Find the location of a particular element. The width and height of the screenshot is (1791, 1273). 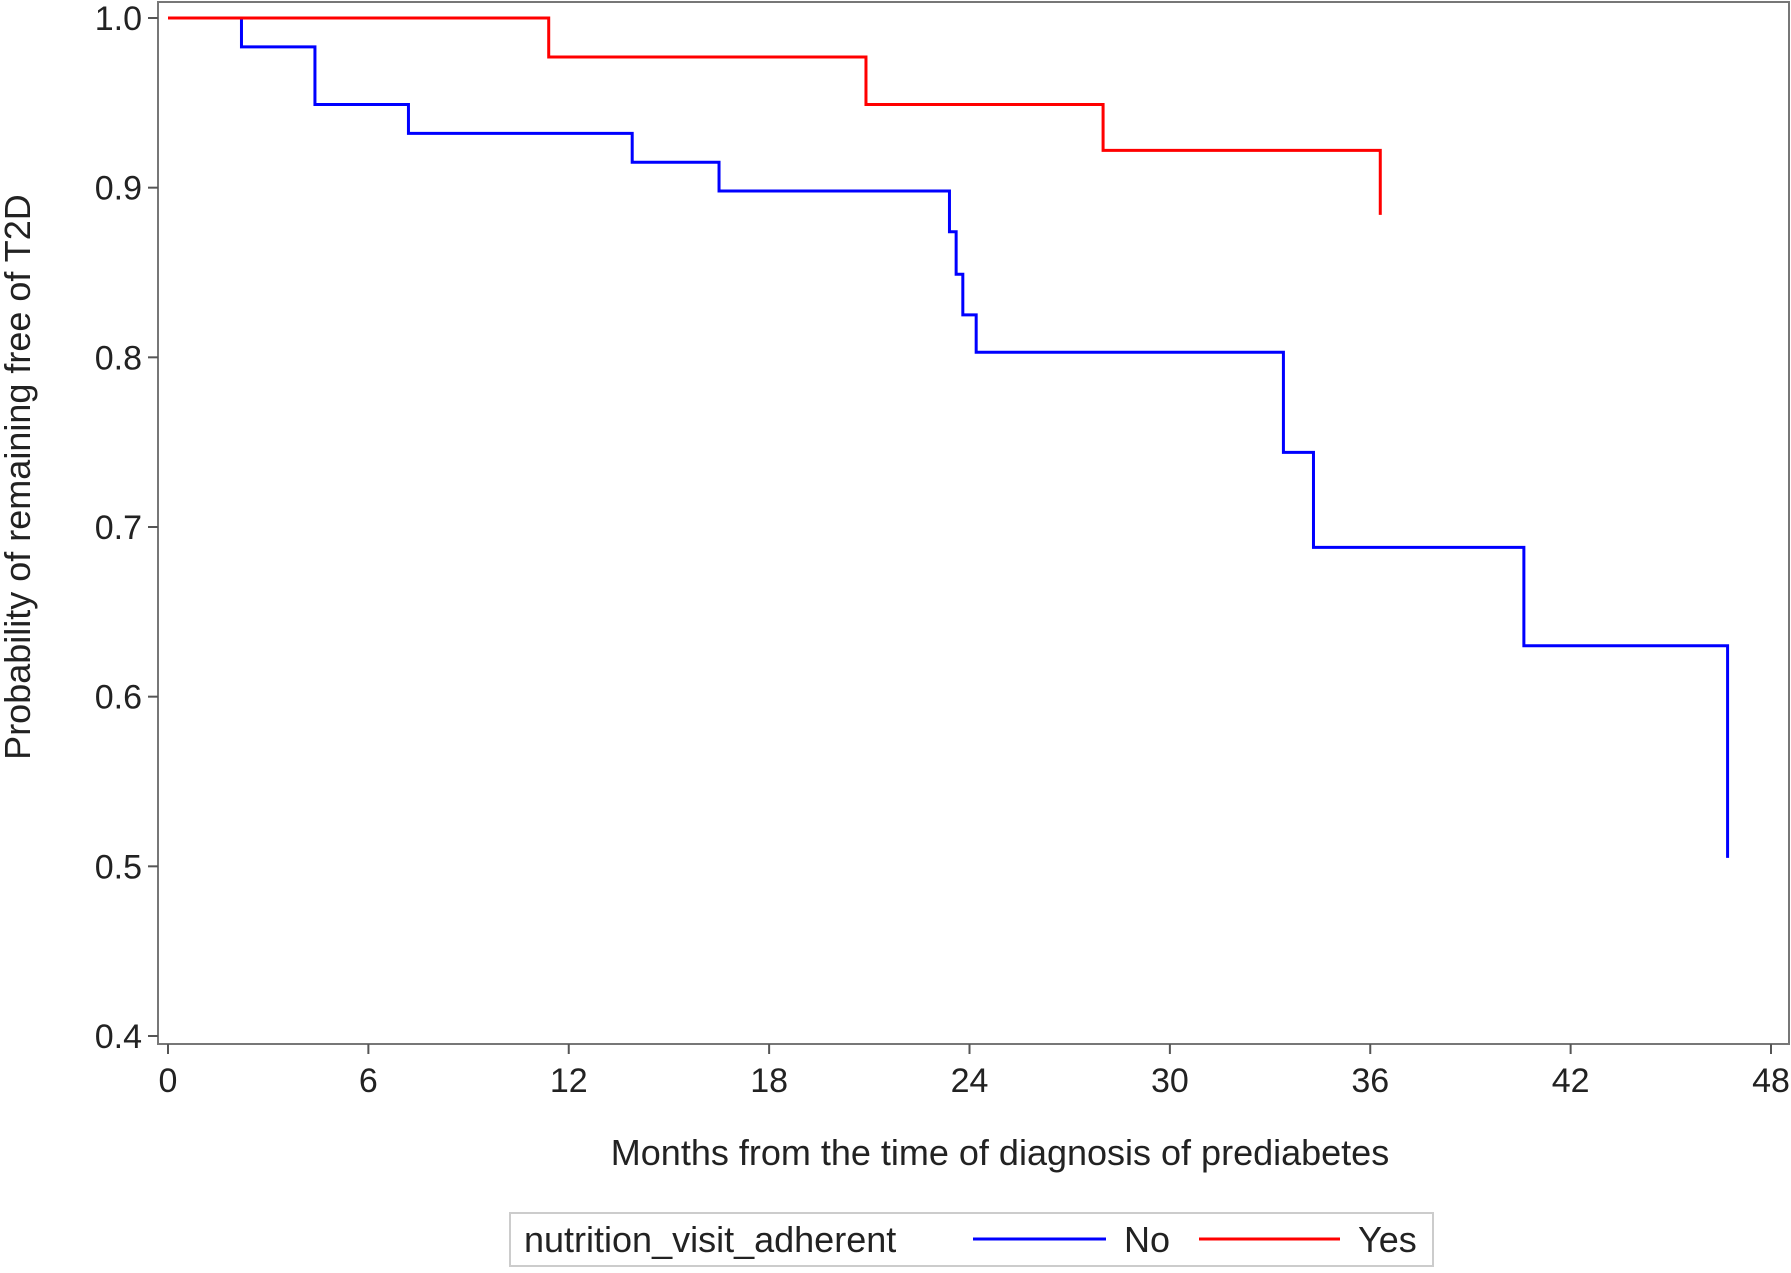

x-axis: 0 6 12 18 24 30 36 42 48 is located at coordinates (974, 1072).